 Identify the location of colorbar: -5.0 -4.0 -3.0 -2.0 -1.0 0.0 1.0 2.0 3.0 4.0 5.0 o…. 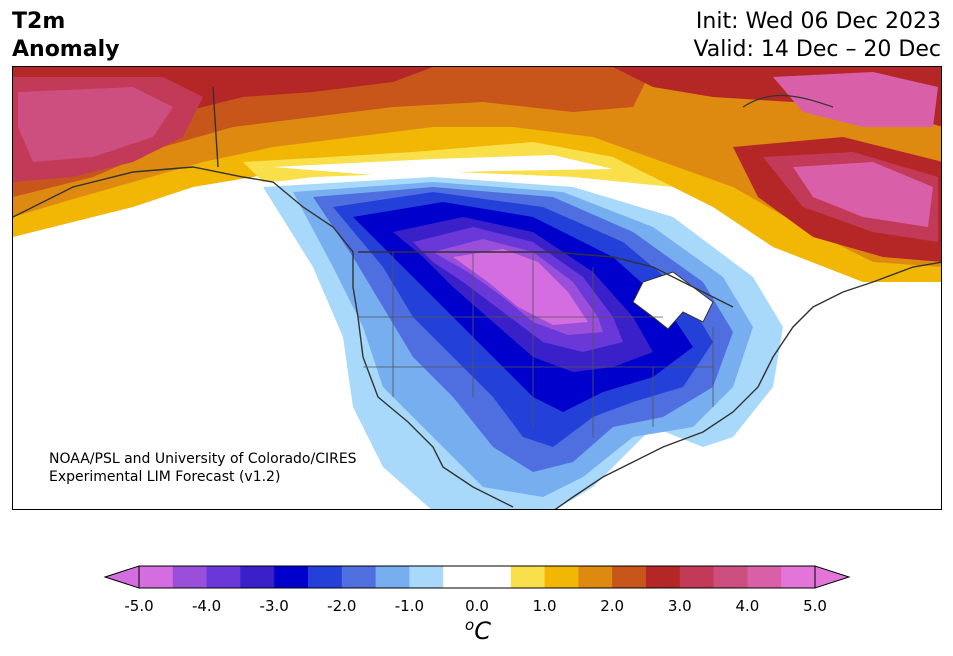
(476, 605).